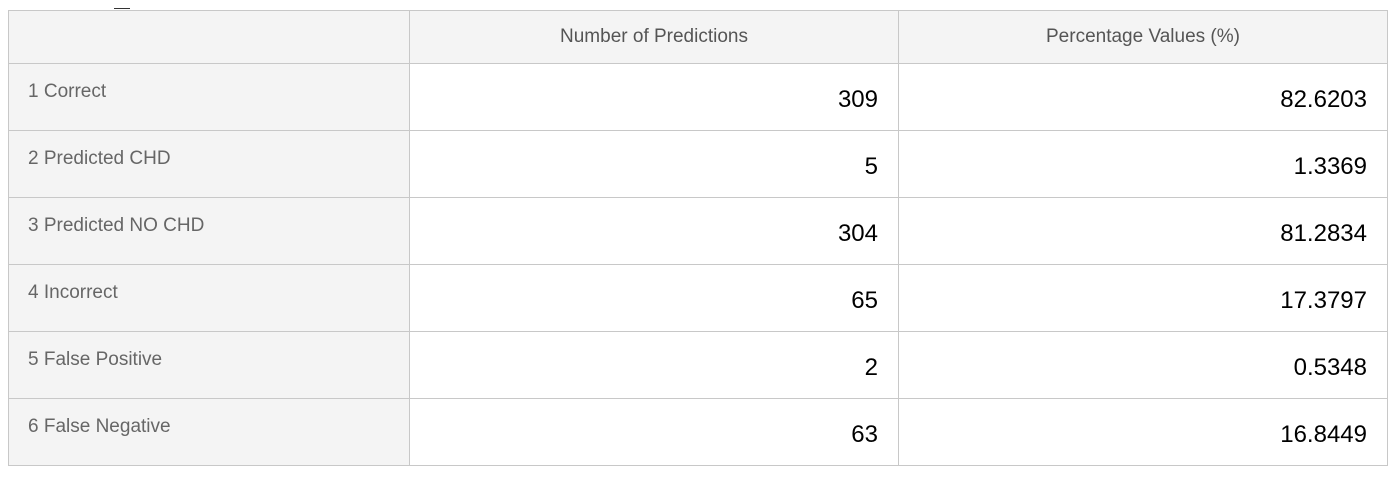 The height and width of the screenshot is (484, 1392). I want to click on row-label: 5 False Positive, so click(209, 365).